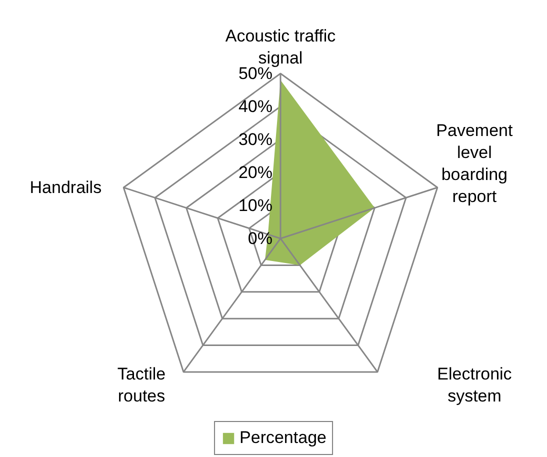 This screenshot has width=547, height=457. I want to click on y-tick-label: 20%, so click(255, 172).